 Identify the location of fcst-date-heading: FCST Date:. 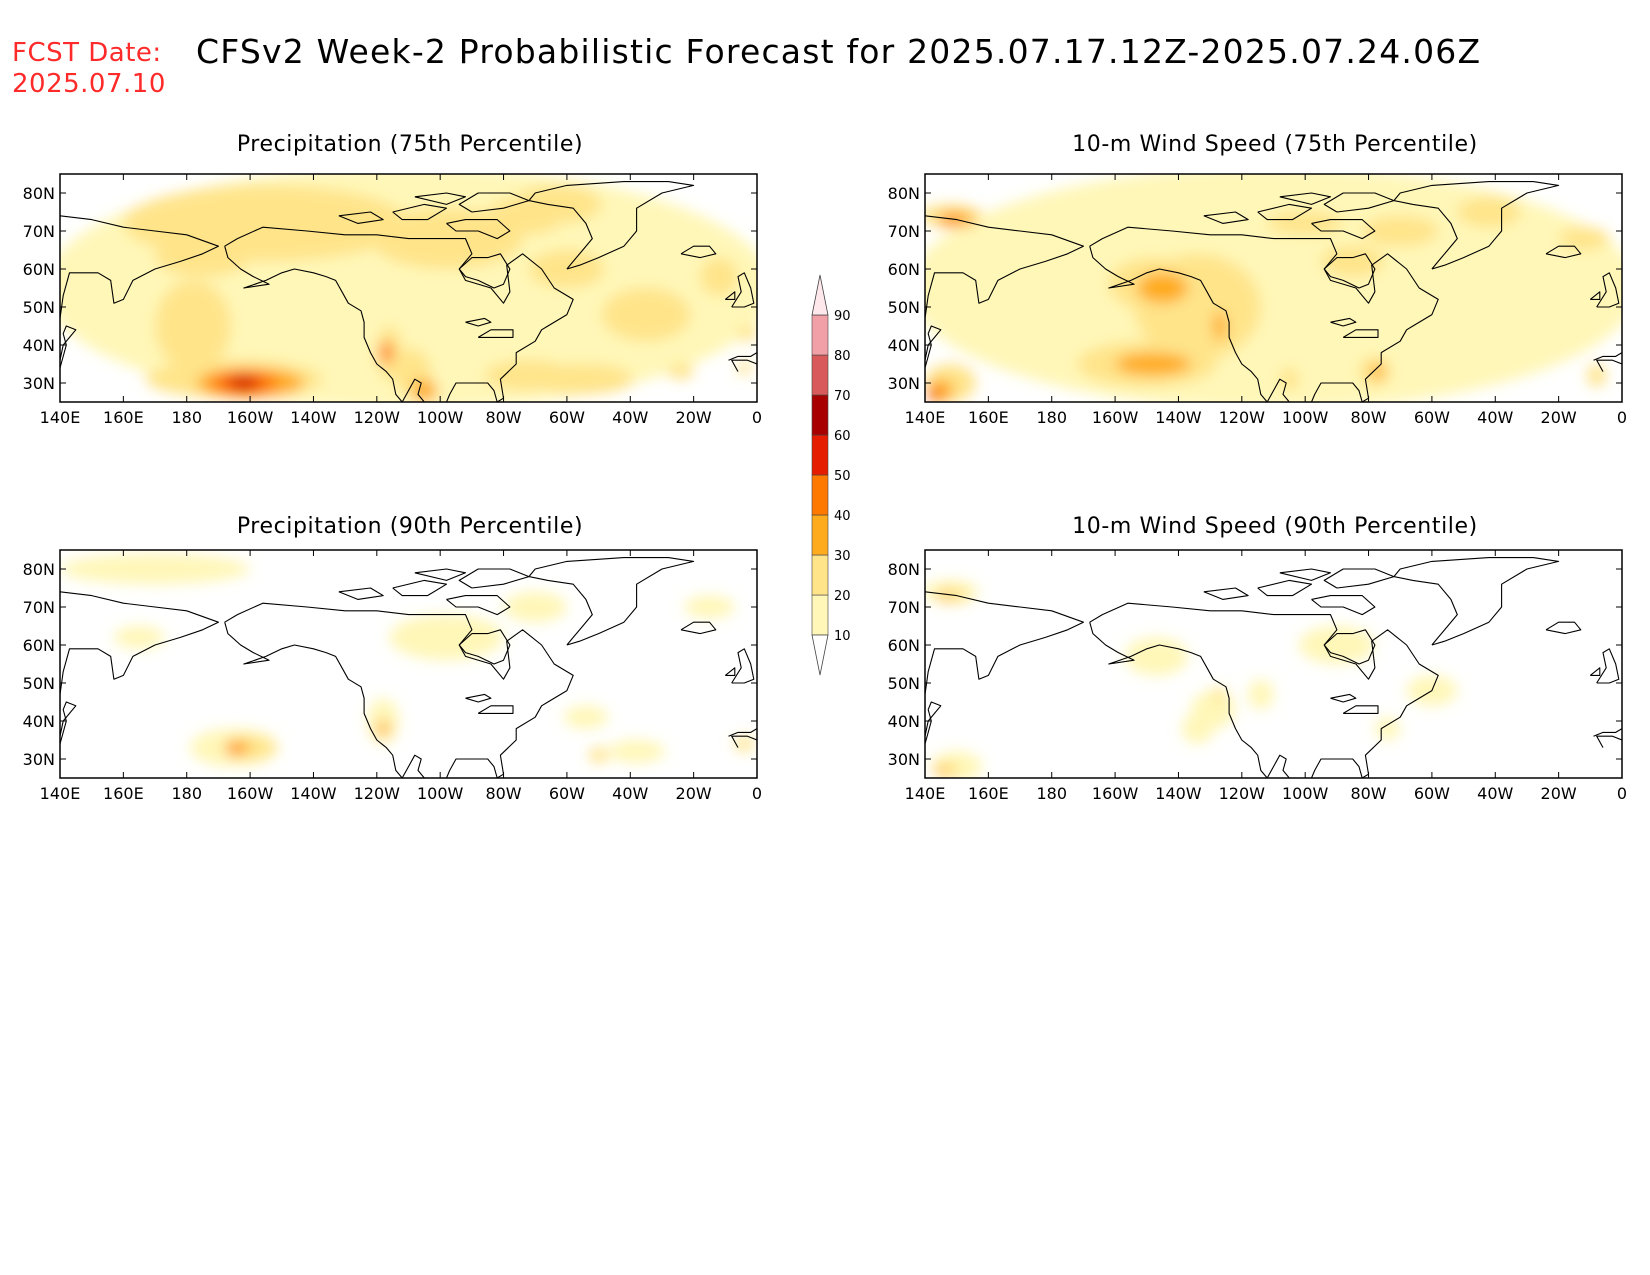
(87, 53).